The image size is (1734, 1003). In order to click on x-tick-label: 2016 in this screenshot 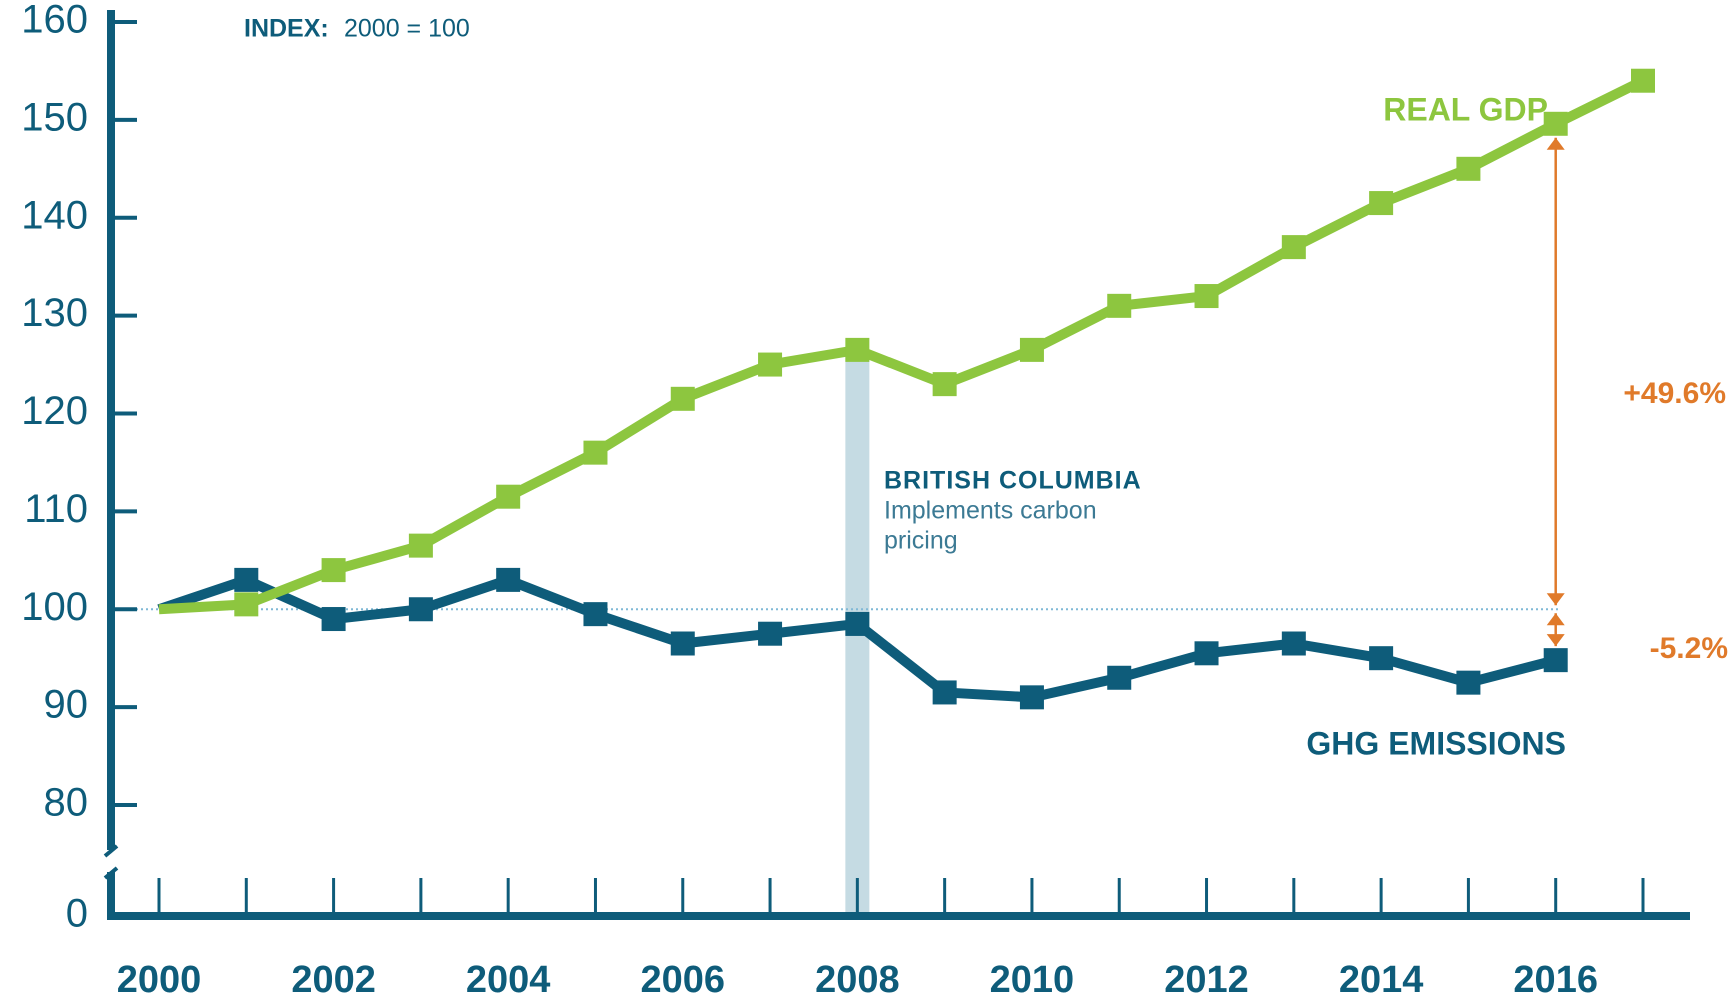, I will do `click(1555, 980)`.